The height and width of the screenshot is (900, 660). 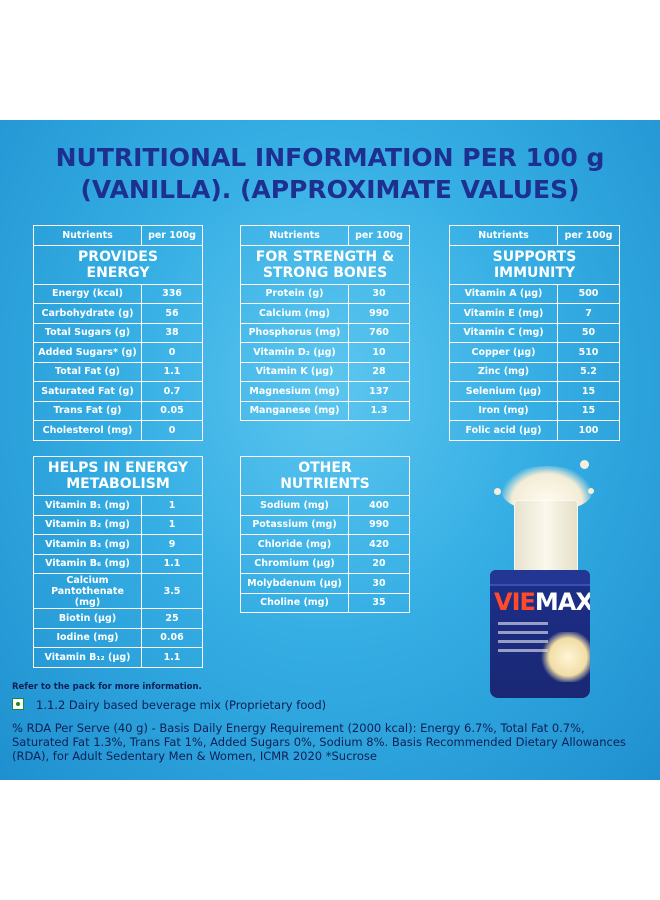 What do you see at coordinates (542, 602) in the screenshot?
I see `brand-logo: VIEMAX` at bounding box center [542, 602].